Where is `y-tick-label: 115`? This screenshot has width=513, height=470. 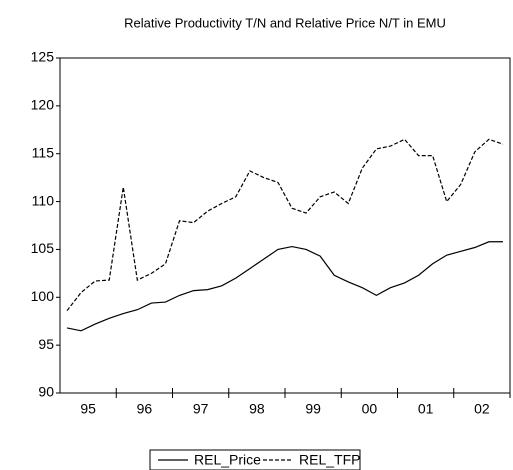
y-tick-label: 115 is located at coordinates (43, 152).